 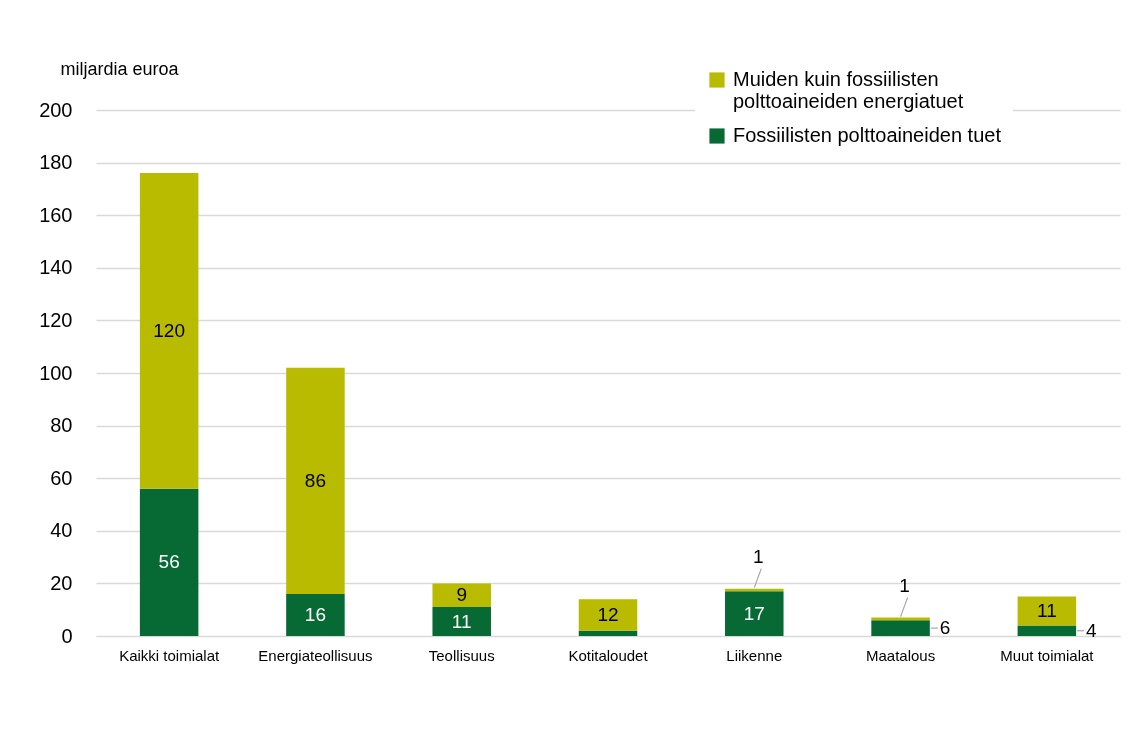 What do you see at coordinates (56, 267) in the screenshot?
I see `y-tick-label: 140` at bounding box center [56, 267].